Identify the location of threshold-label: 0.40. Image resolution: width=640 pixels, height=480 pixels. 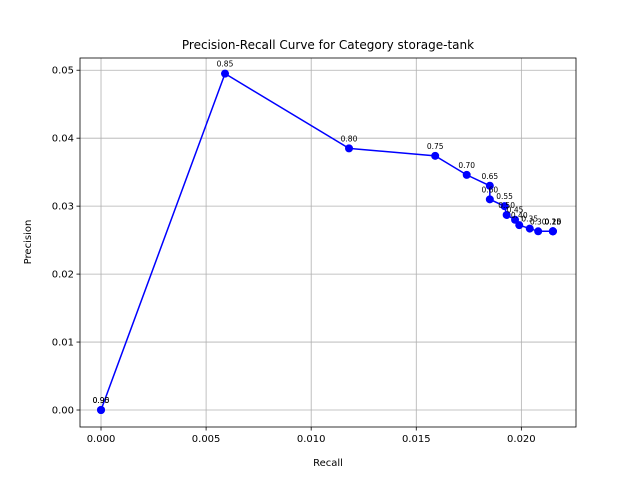
(519, 215).